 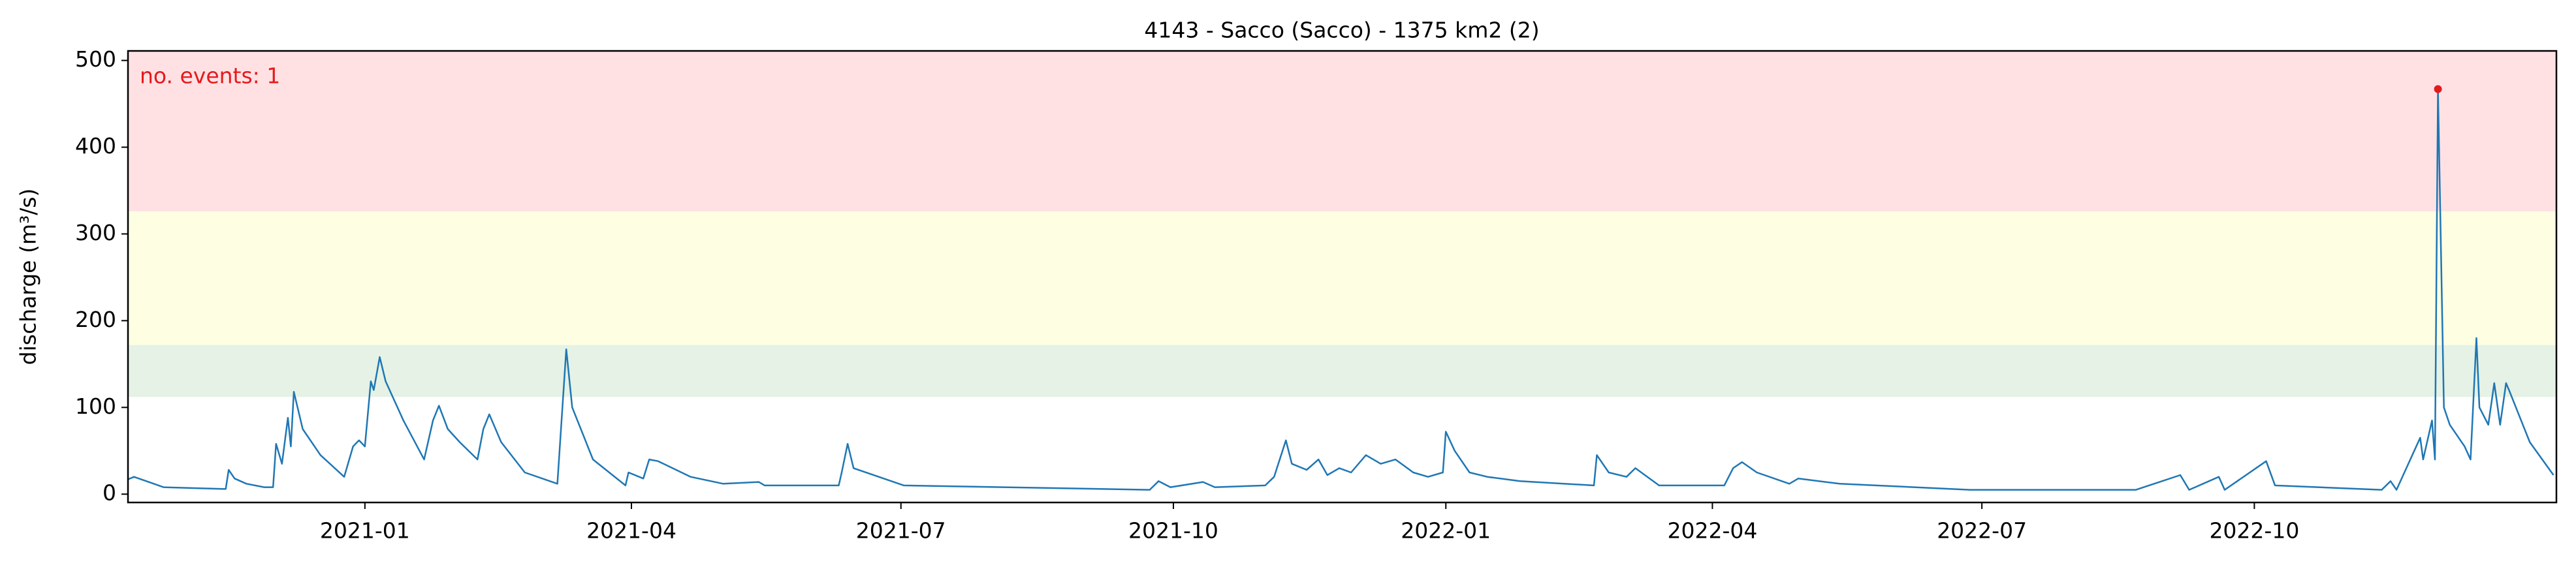 What do you see at coordinates (96, 146) in the screenshot?
I see `y-tick-label: 400` at bounding box center [96, 146].